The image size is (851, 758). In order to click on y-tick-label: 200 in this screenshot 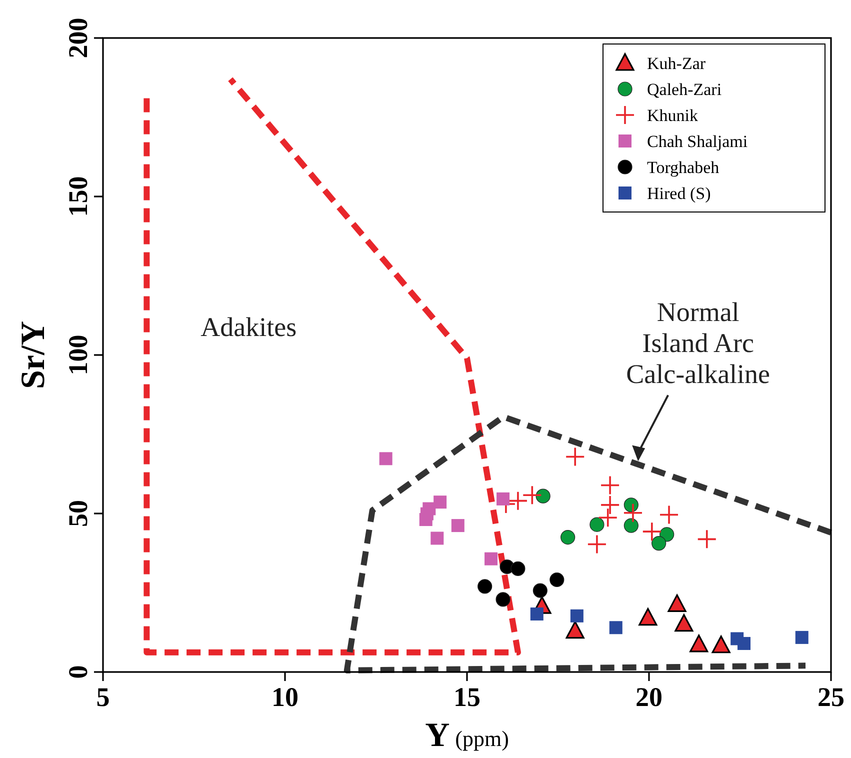, I will do `click(78, 38)`.